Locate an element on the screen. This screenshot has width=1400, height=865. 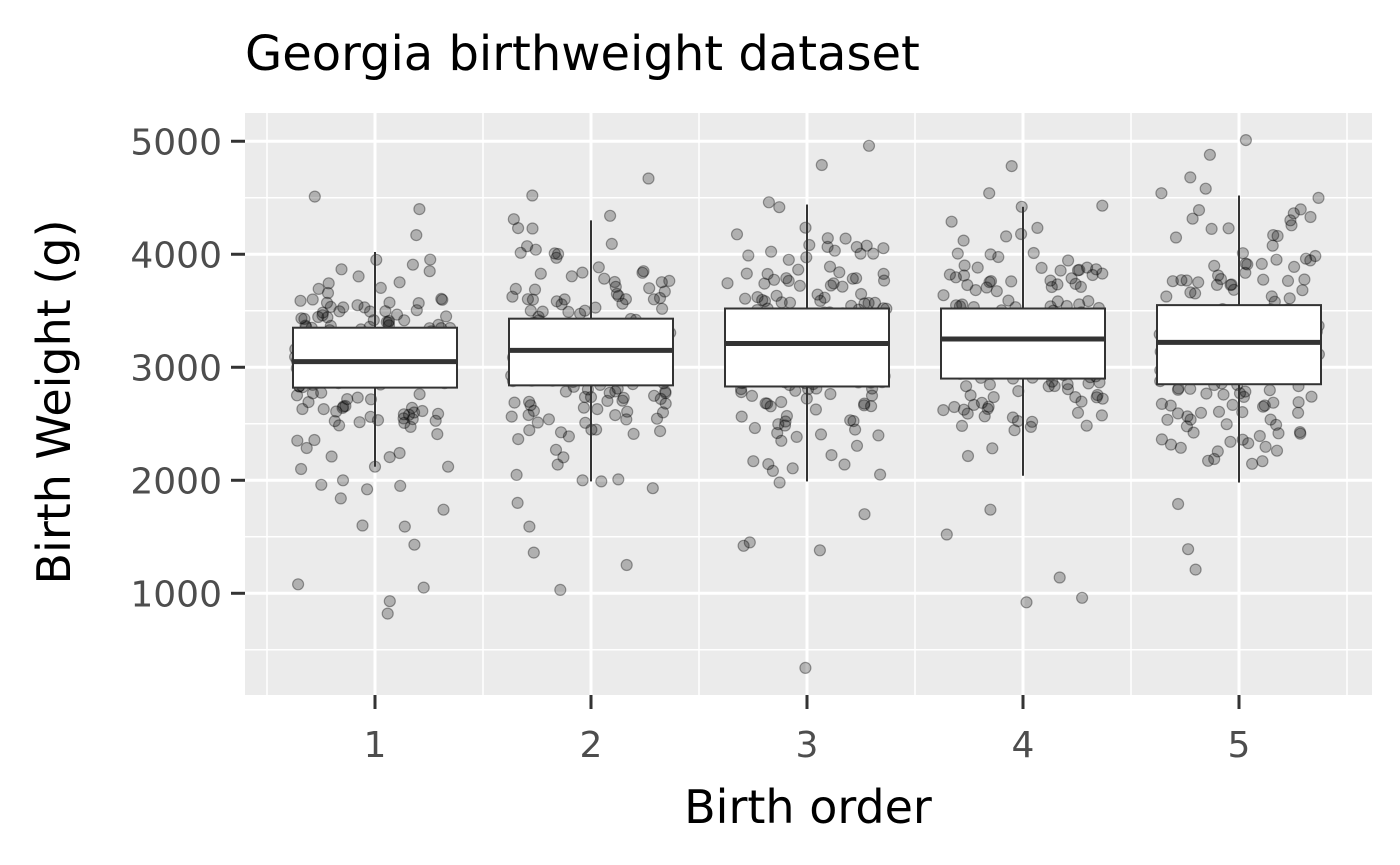
x-axis-title: Birth order is located at coordinates (808, 807).